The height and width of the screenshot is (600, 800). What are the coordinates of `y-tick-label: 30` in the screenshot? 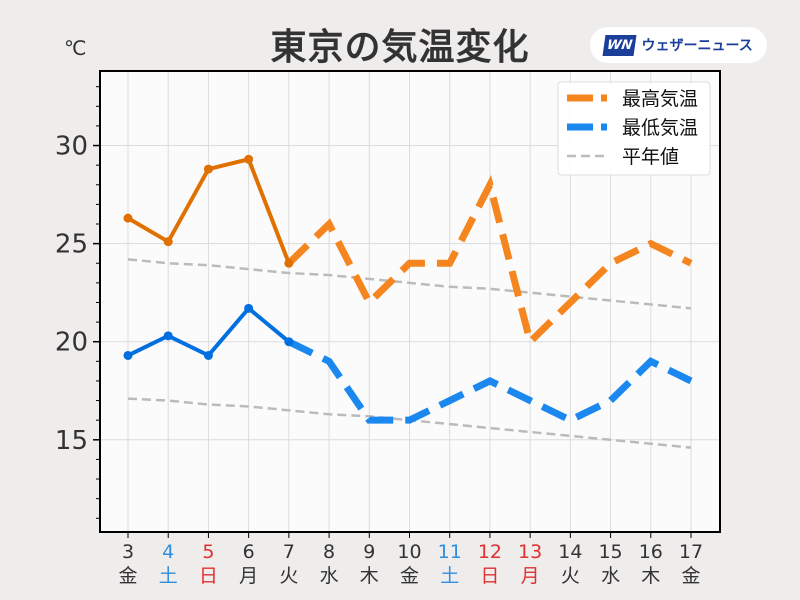 It's located at (71, 147).